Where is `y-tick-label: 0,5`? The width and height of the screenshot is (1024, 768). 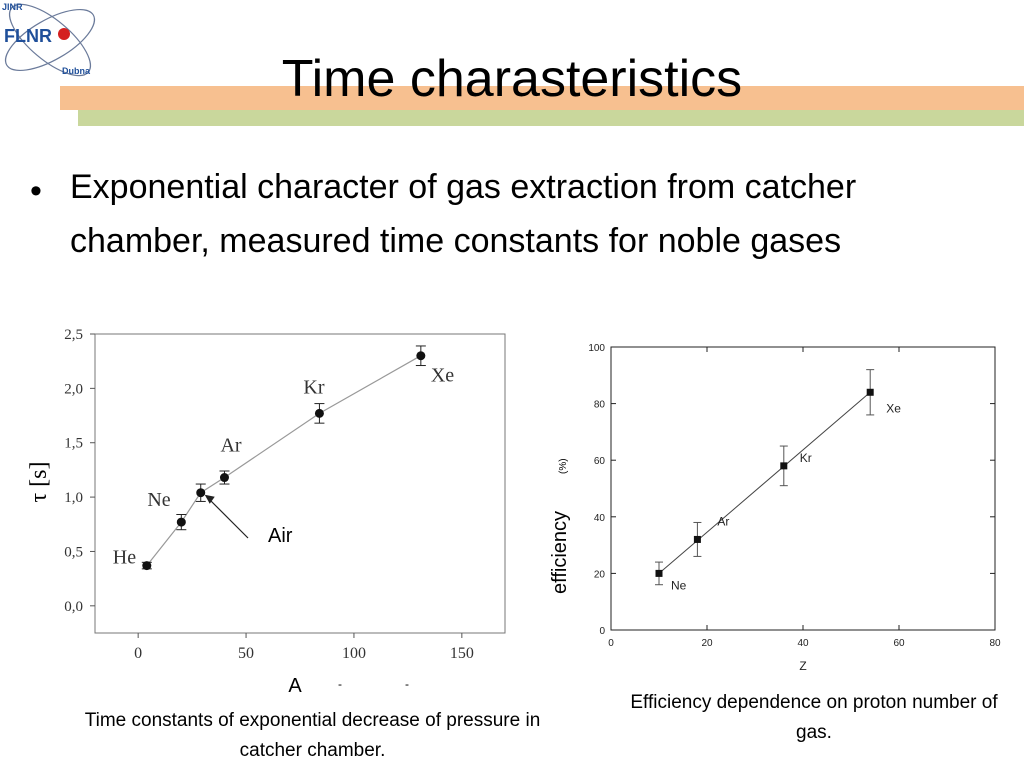
y-tick-label: 0,5 is located at coordinates (73, 552).